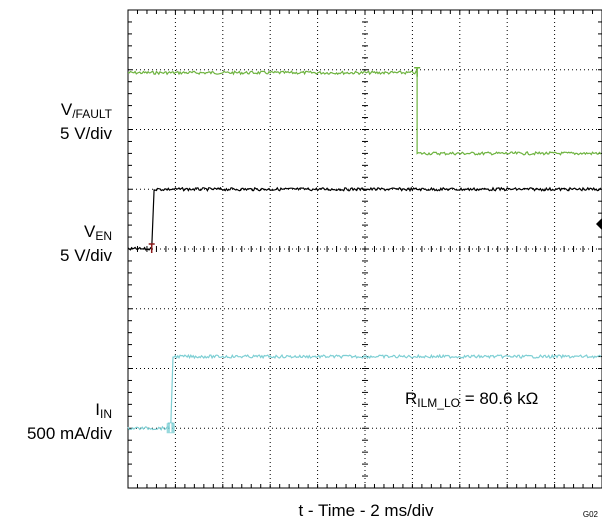  Describe the element at coordinates (86, 243) in the screenshot. I see `channel-label-en: VEN 5 V/div` at that location.